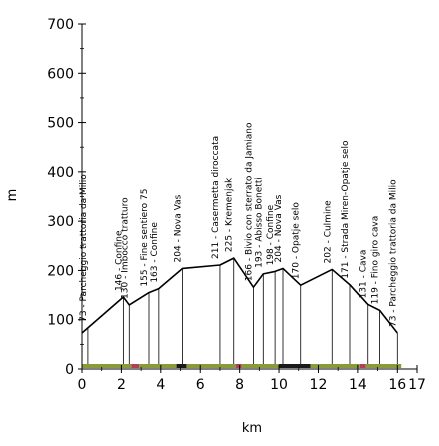 The image size is (439, 446). I want to click on y-tick-label: 400, so click(60, 173).